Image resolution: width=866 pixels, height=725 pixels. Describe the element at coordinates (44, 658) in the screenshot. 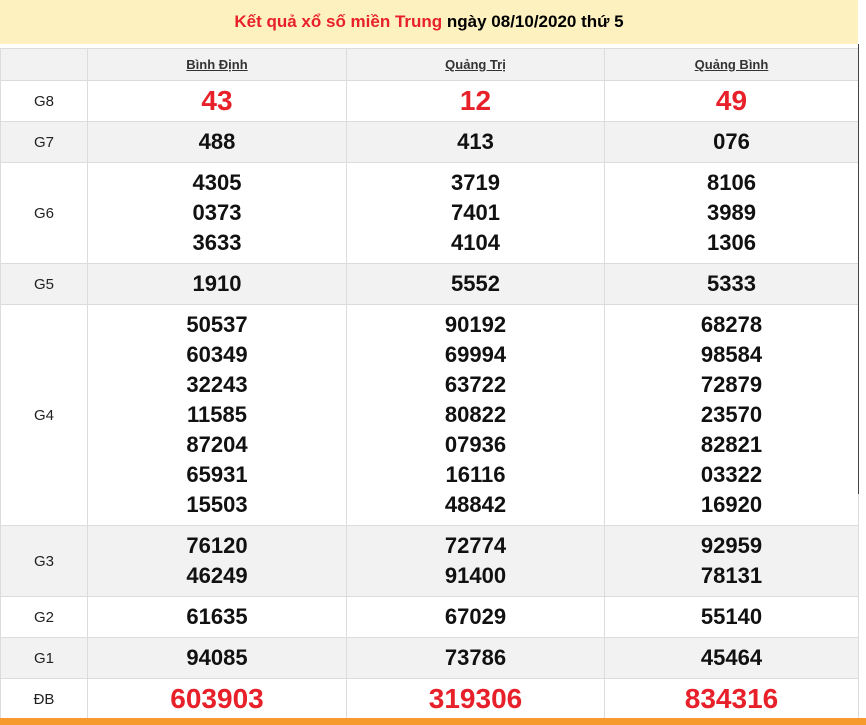

I see `prize-label: G1` at that location.